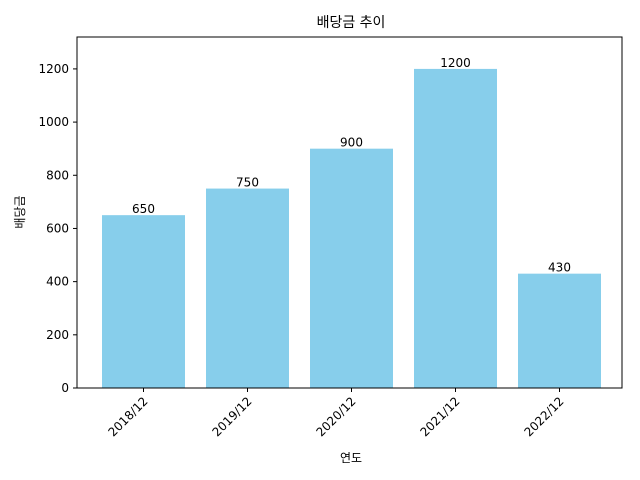 Image resolution: width=640 pixels, height=480 pixels. What do you see at coordinates (543, 416) in the screenshot?
I see `x-tick-label: 2022/12` at bounding box center [543, 416].